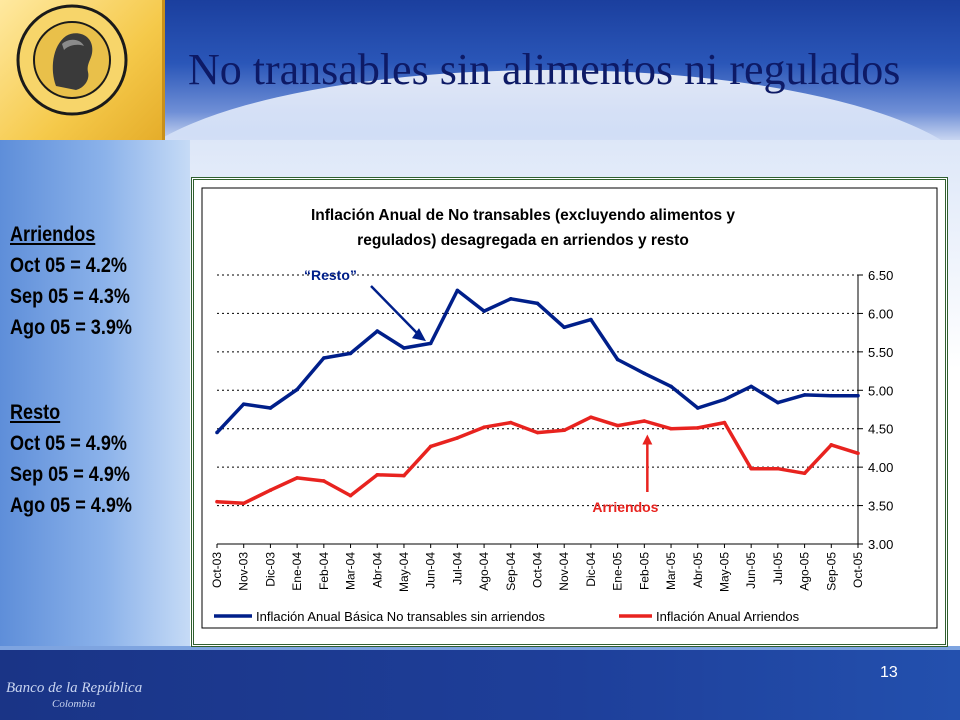 The image size is (960, 720). What do you see at coordinates (457, 568) in the screenshot?
I see `x-tick-label: Jul-04` at bounding box center [457, 568].